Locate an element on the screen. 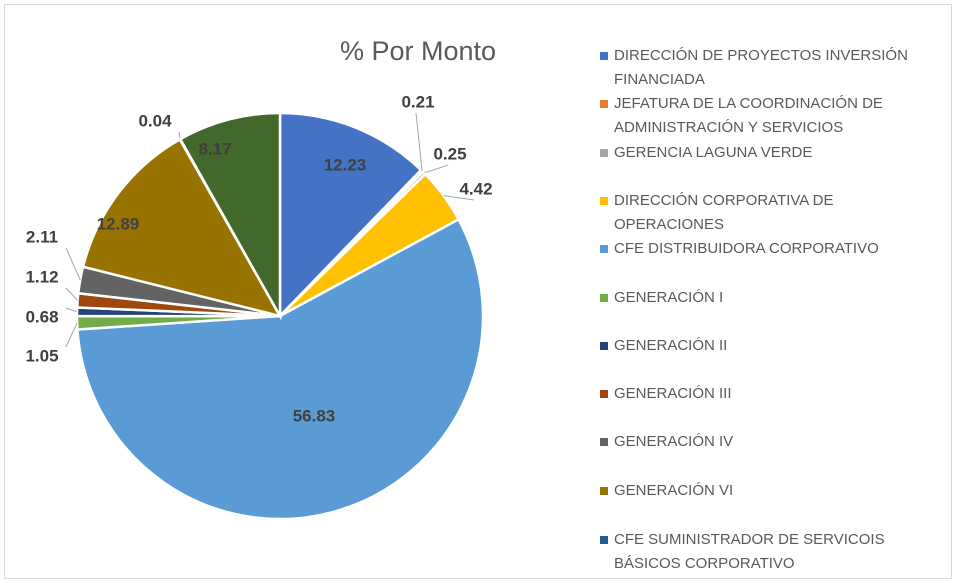  data-label: 0.04 is located at coordinates (155, 120).